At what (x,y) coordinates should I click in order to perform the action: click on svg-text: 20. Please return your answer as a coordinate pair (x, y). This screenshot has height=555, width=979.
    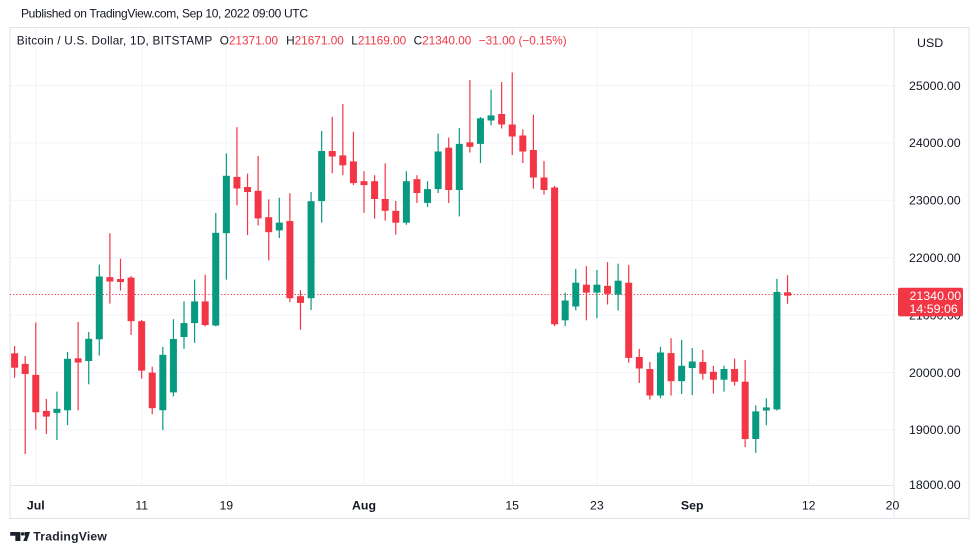
    Looking at the image, I should click on (893, 506).